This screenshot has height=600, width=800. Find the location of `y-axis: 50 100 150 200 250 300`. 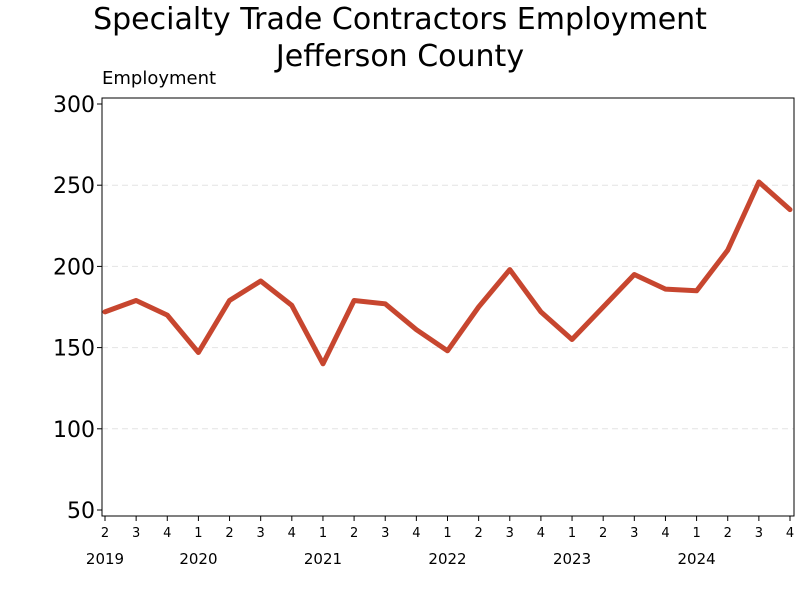

y-axis: 50 100 150 200 250 300 is located at coordinates (77, 308).